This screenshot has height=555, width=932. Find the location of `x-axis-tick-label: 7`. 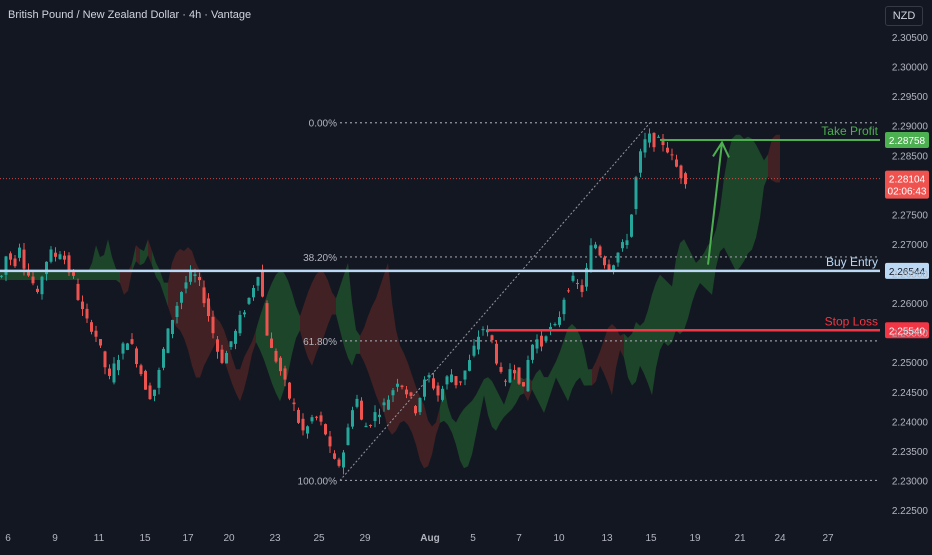

x-axis-tick-label: 7 is located at coordinates (519, 538).